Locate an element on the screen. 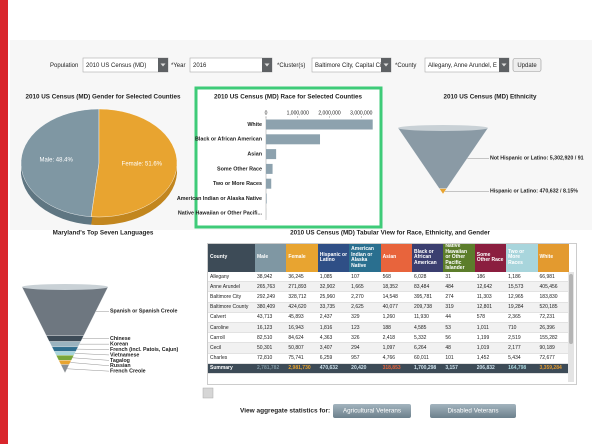  table-cell: 395,781 is located at coordinates (427, 297).